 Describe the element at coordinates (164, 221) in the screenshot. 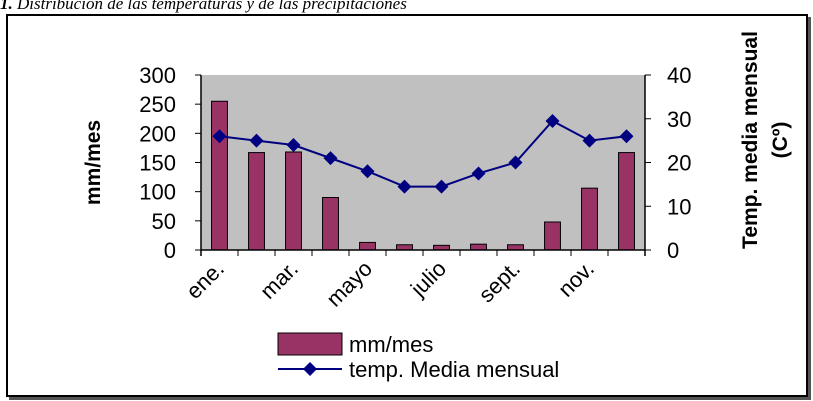

I see `y-tick-label: 50` at that location.